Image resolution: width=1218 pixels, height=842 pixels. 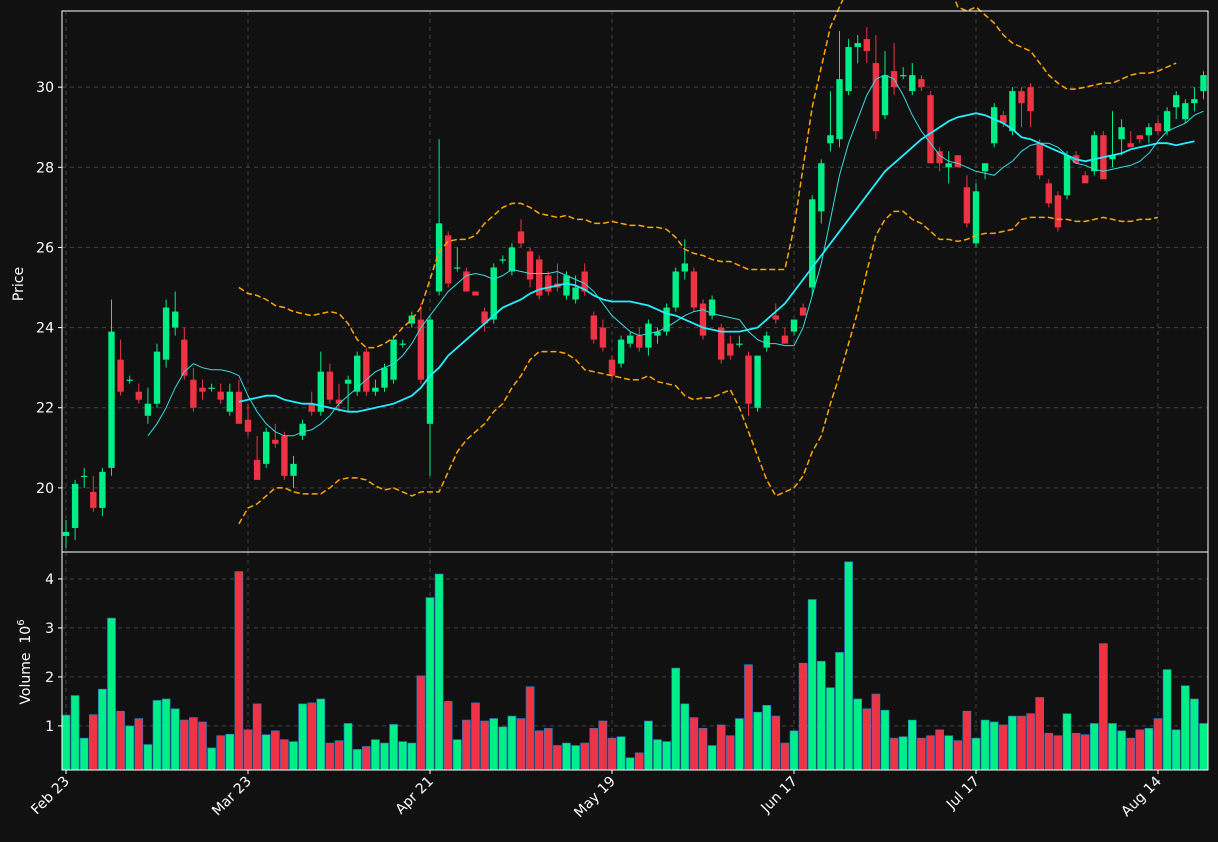 I want to click on volume-axis-label-spacer, so click(x=26, y=648).